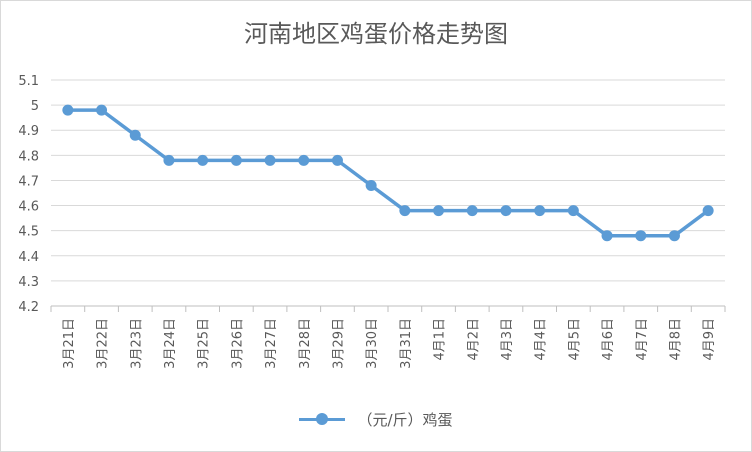 This screenshot has height=452, width=752. What do you see at coordinates (28, 307) in the screenshot?
I see `y-tick-label: 4.2` at bounding box center [28, 307].